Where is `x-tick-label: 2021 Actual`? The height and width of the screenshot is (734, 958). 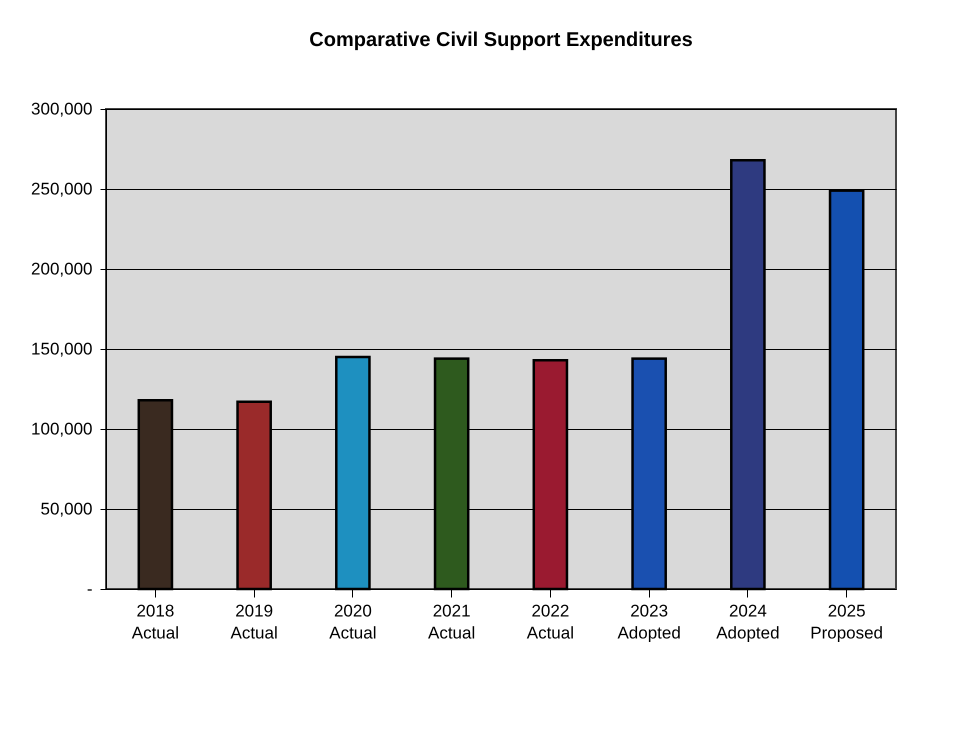 x-tick-label: 2021 Actual is located at coordinates (452, 622).